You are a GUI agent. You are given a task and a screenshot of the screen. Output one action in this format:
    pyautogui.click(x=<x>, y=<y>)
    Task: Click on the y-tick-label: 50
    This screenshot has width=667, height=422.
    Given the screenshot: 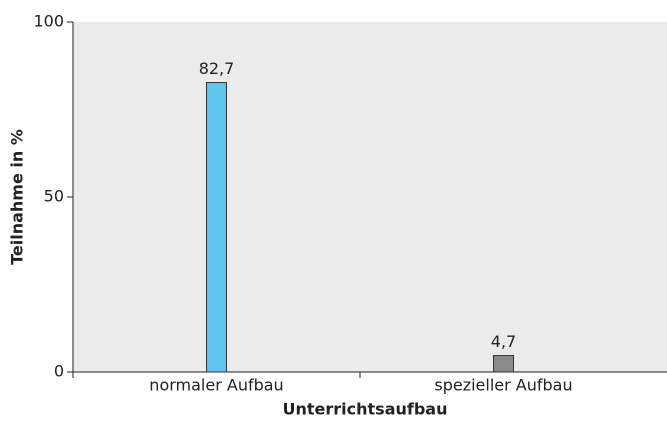 What is the action you would take?
    pyautogui.click(x=54, y=196)
    